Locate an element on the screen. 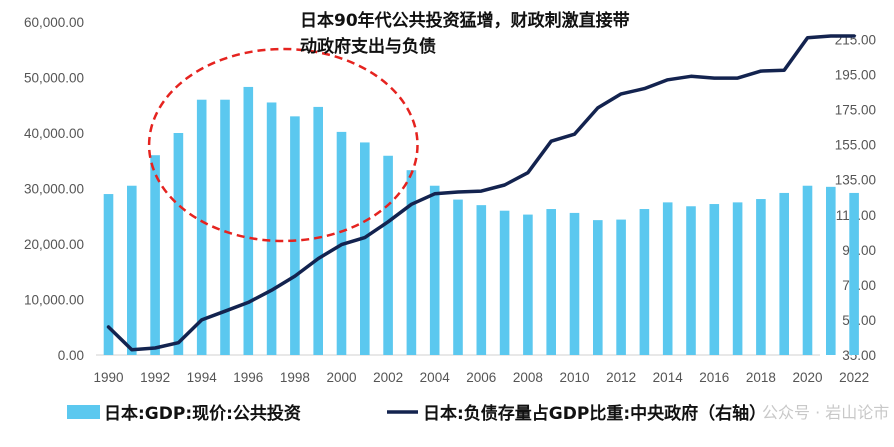 The width and height of the screenshot is (894, 447). bar-2009 is located at coordinates (551, 282).